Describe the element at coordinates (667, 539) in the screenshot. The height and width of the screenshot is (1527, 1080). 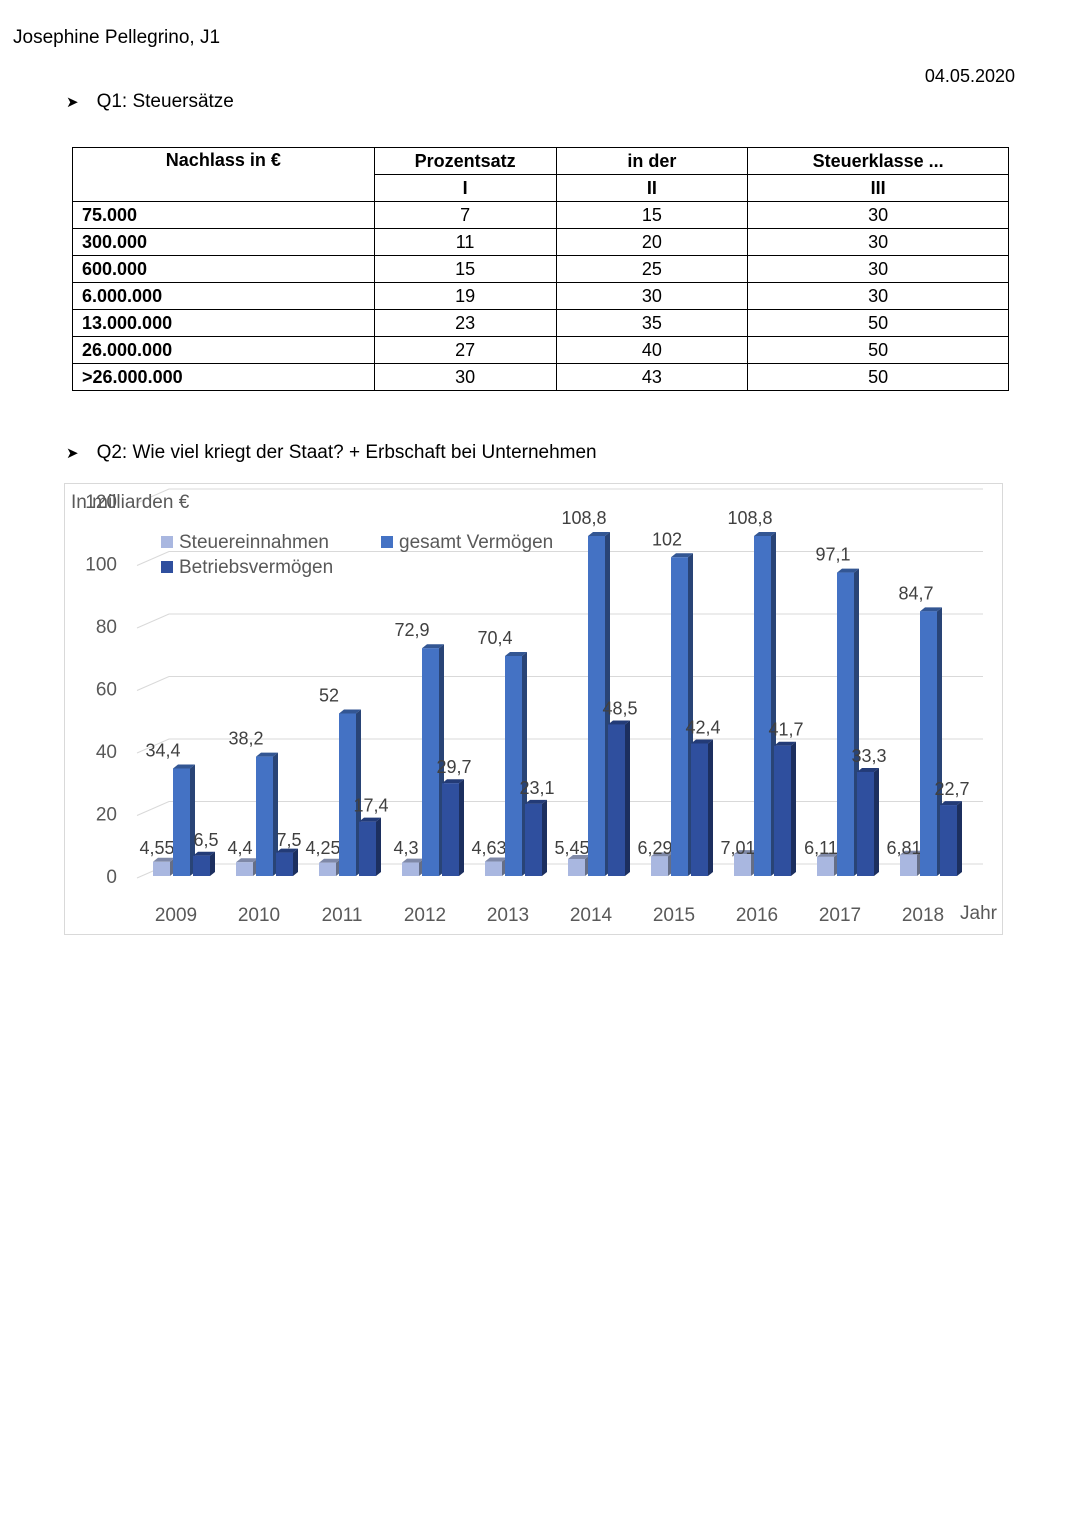
I see `data-label: 102` at that location.